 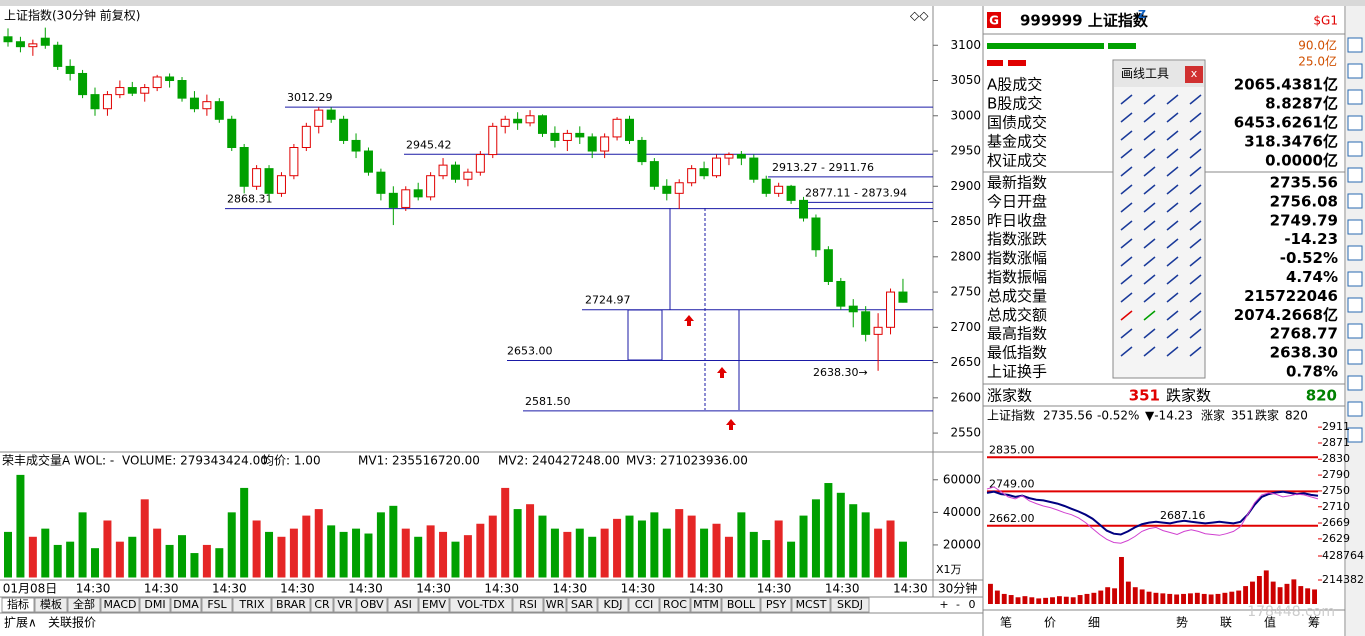 I want to click on close-button, so click(x=1194, y=74).